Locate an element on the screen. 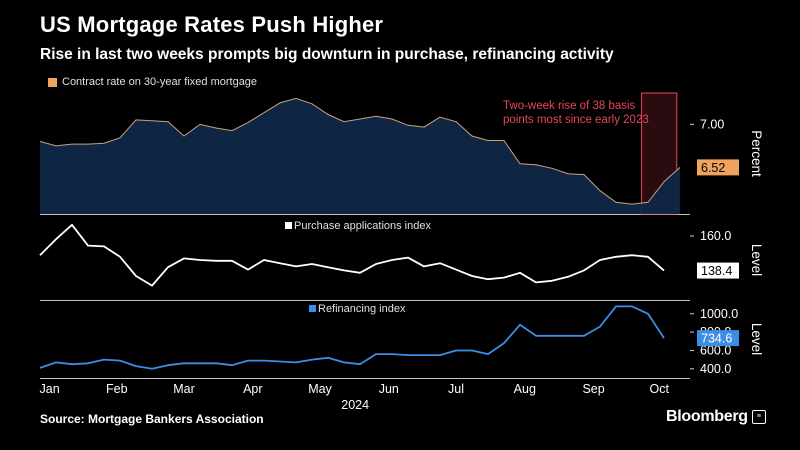 The width and height of the screenshot is (800, 450). chat-bubble-icon: ≡ is located at coordinates (758, 417).